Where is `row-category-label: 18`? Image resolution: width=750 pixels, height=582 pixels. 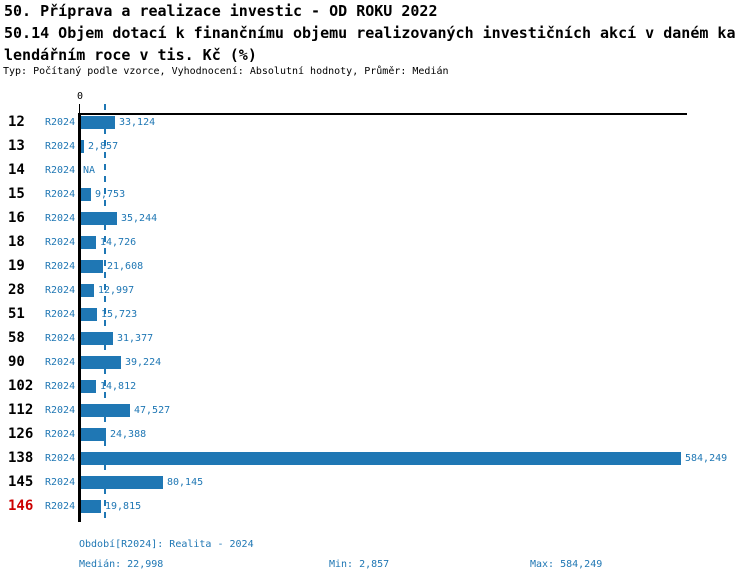 row-category-label: 18 is located at coordinates (16, 242).